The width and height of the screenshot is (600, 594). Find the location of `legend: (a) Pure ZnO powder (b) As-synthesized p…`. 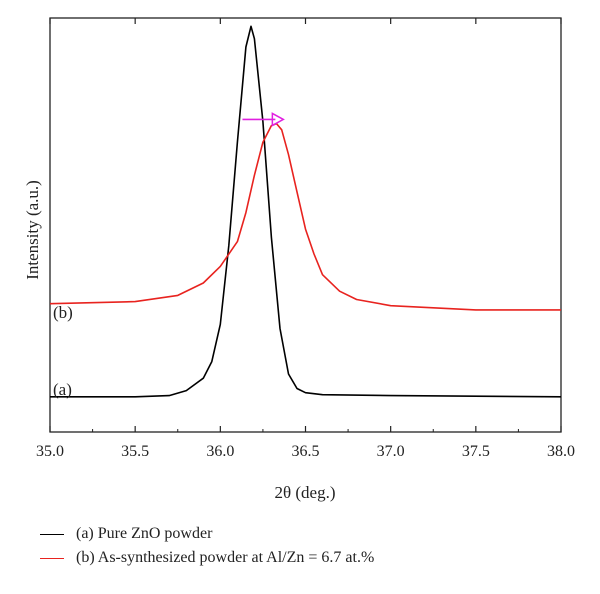

legend: (a) Pure ZnO powder (b) As-synthesized p… is located at coordinates (207, 546).